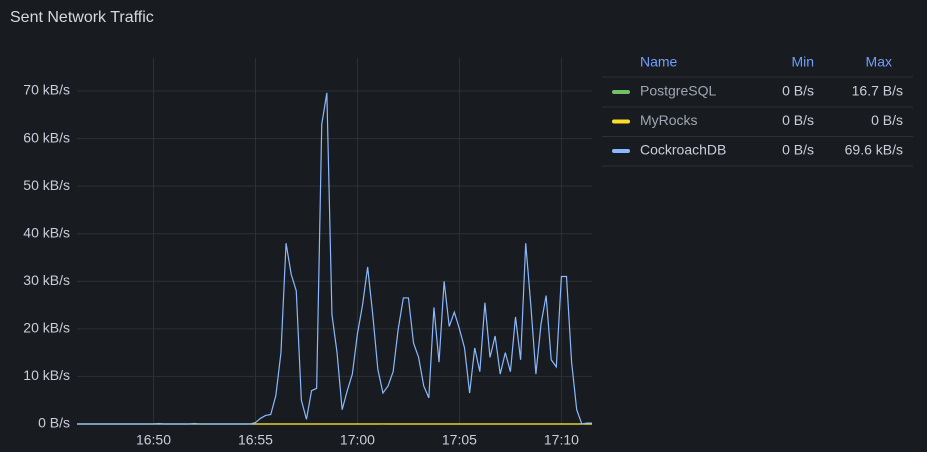  Describe the element at coordinates (659, 62) in the screenshot. I see `legend-header: Name` at that location.